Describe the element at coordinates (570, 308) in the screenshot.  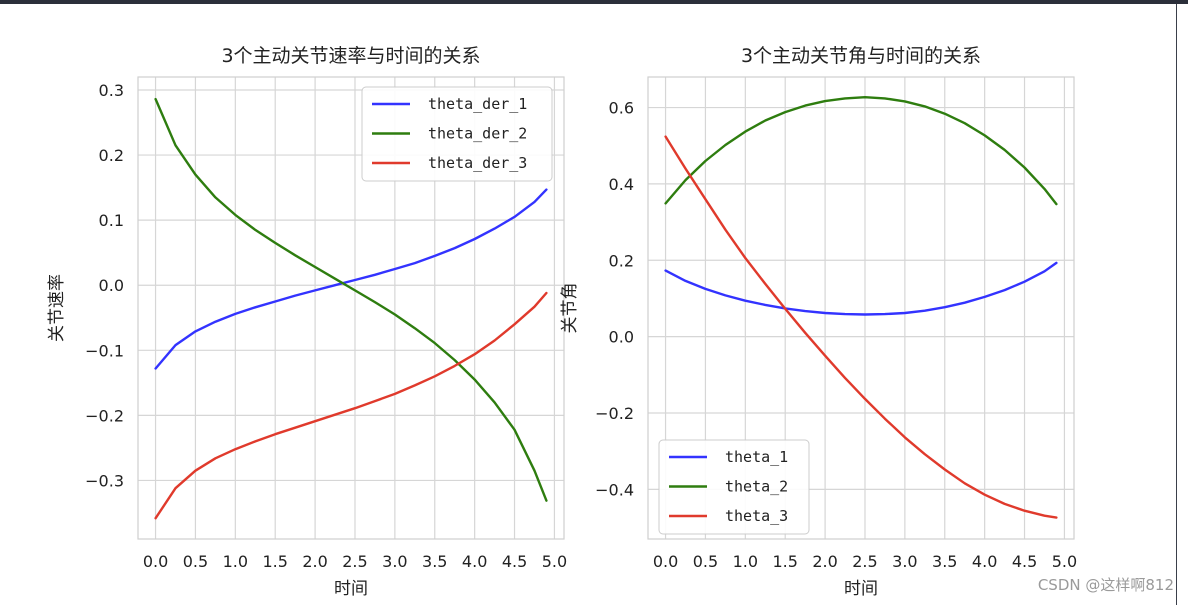
I see `y-axis-label: 关节角` at that location.